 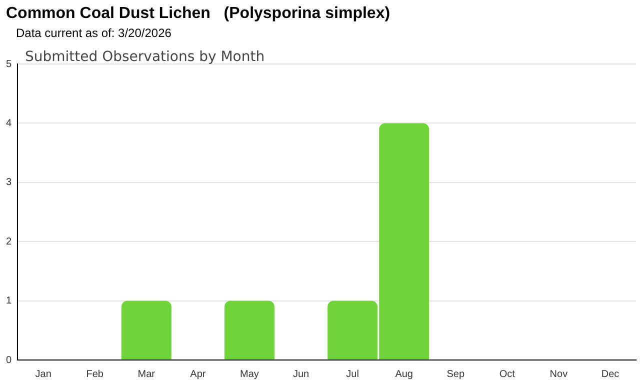 I want to click on x-tick-label: Jul, so click(x=352, y=374).